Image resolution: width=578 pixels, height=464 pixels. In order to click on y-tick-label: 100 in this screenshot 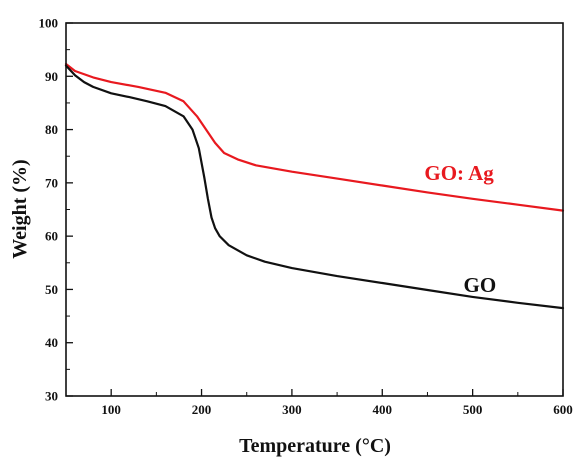, I will do `click(49, 23)`.